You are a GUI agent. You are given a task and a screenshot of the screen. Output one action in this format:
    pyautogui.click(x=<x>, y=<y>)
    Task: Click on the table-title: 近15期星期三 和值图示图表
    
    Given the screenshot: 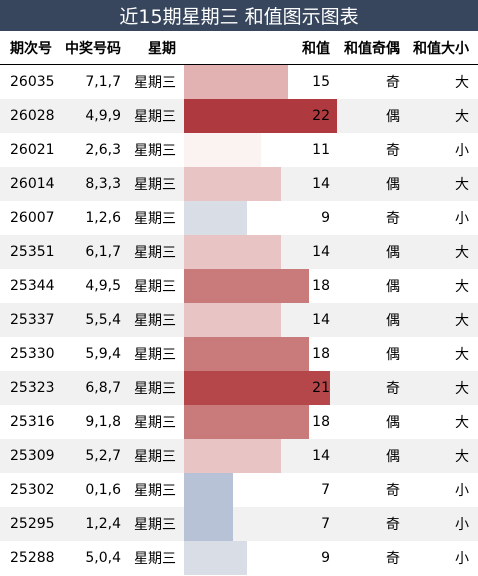 What is the action you would take?
    pyautogui.click(x=239, y=15)
    